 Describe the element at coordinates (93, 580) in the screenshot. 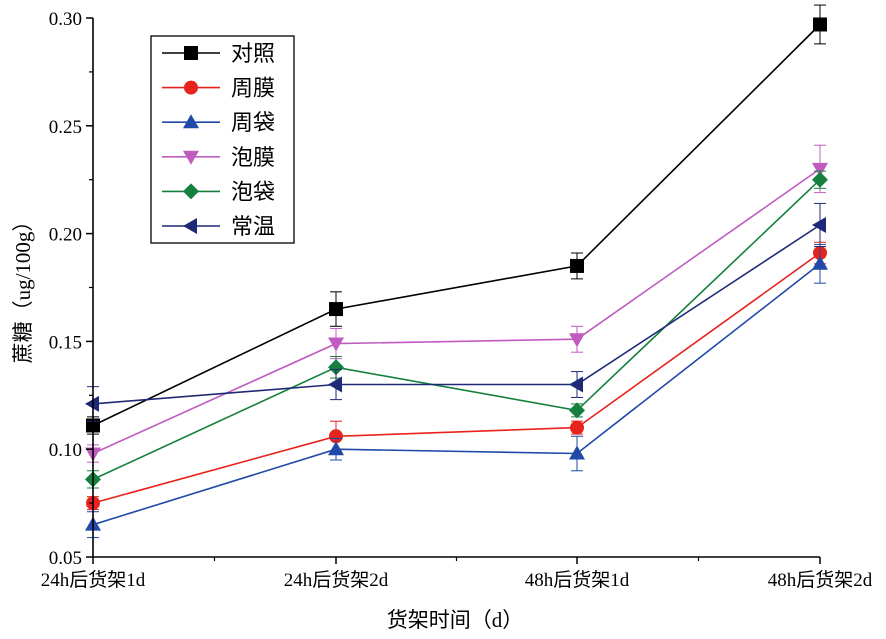

I see `x-tick-label: 24h后货架1d` at that location.